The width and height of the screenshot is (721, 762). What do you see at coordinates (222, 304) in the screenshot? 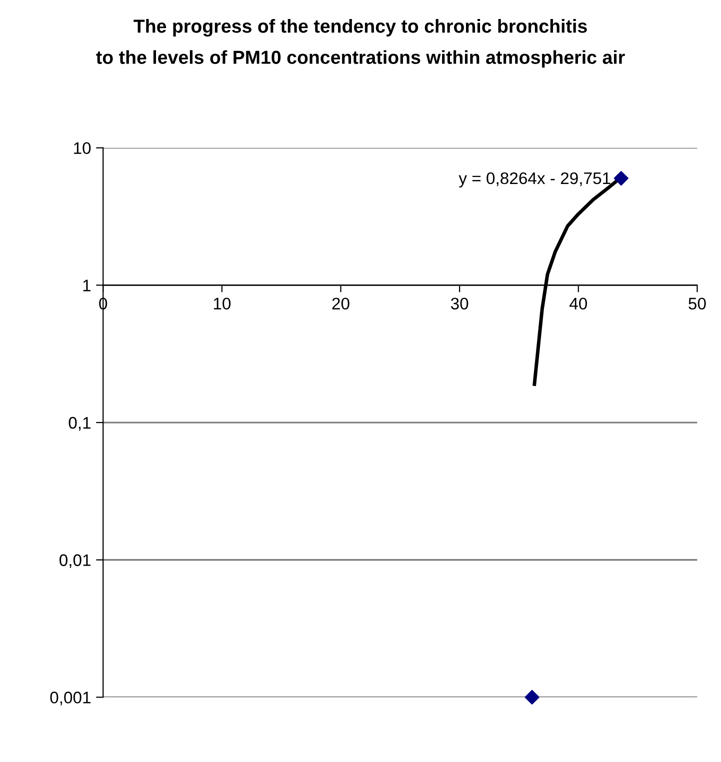
I see `x-tick-label: 10` at bounding box center [222, 304].